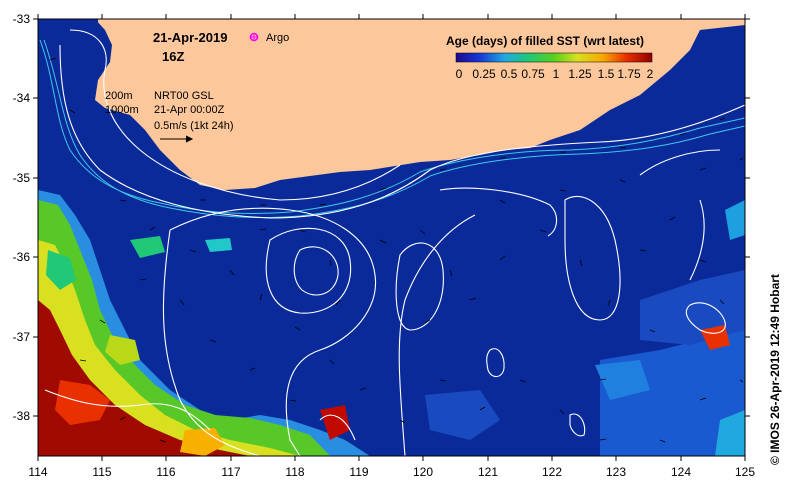 The width and height of the screenshot is (790, 492). Describe the element at coordinates (22, 257) in the screenshot. I see `lat-tick-label: -36` at that location.